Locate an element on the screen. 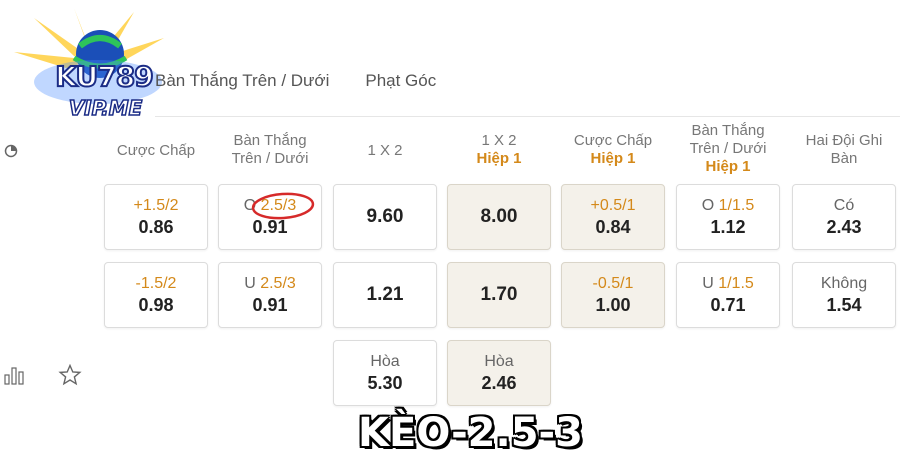 The width and height of the screenshot is (900, 471). odds-value: 1.12 is located at coordinates (728, 227).